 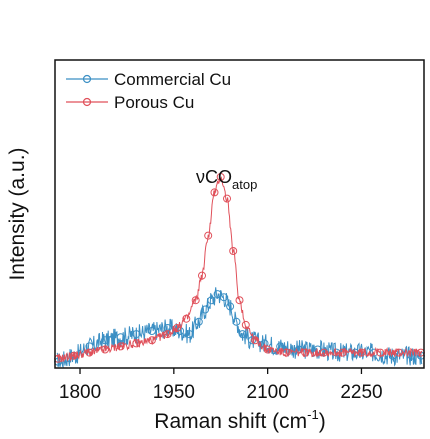 I want to click on x-tick-label-1800: 1800, so click(x=80, y=392).